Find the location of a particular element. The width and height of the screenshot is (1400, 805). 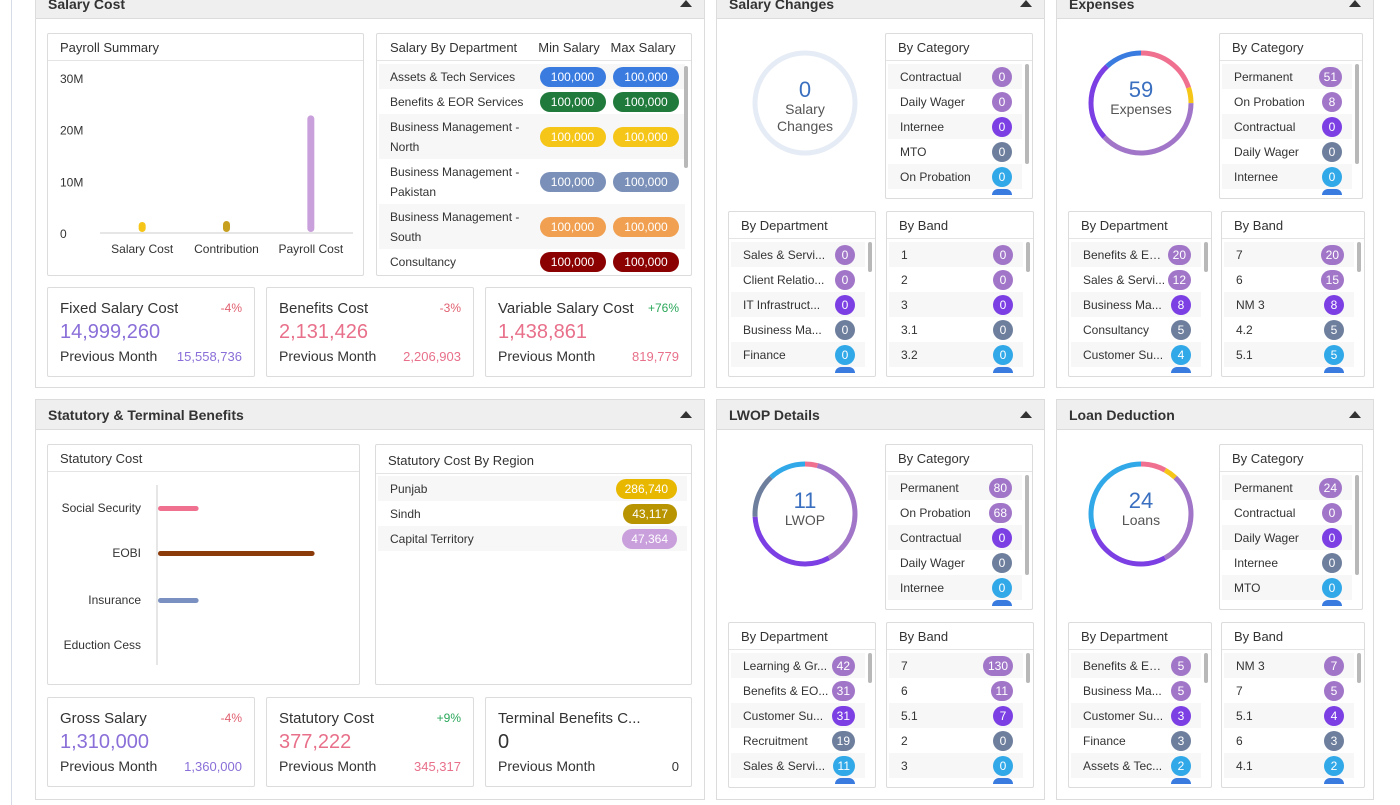

list-item: Finance 3 is located at coordinates (1136, 740).